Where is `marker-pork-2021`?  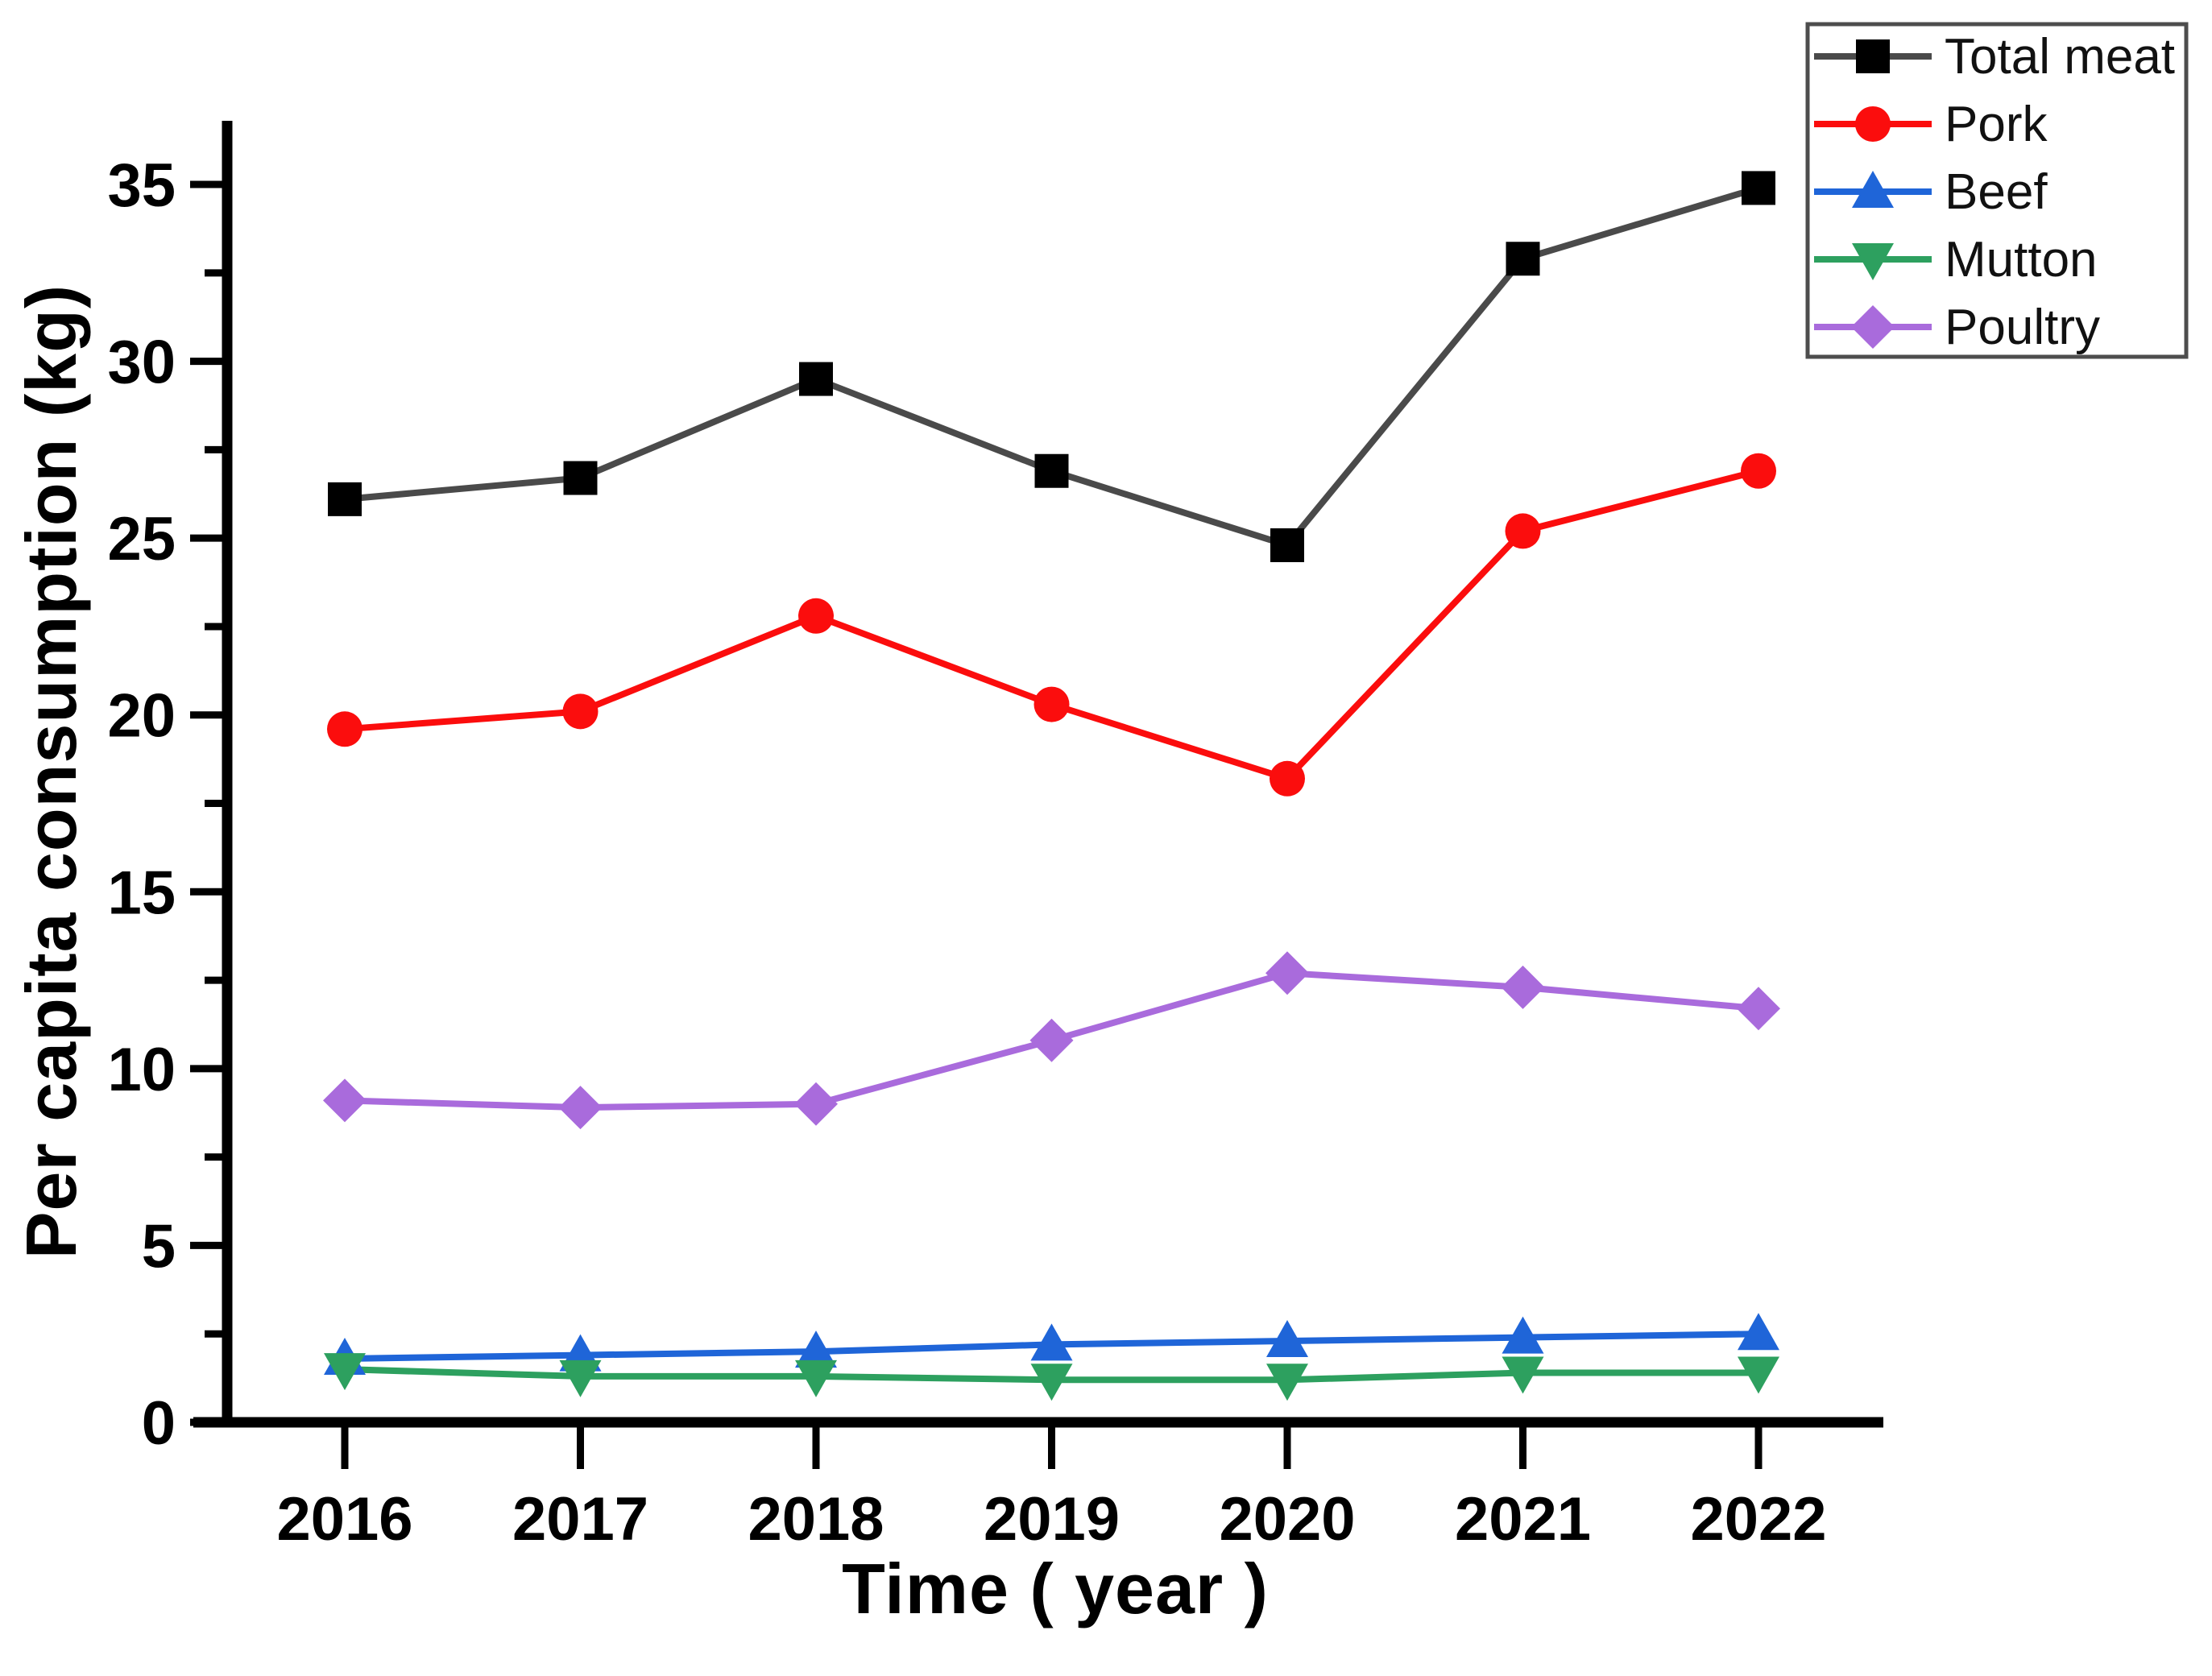 marker-pork-2021 is located at coordinates (1523, 531).